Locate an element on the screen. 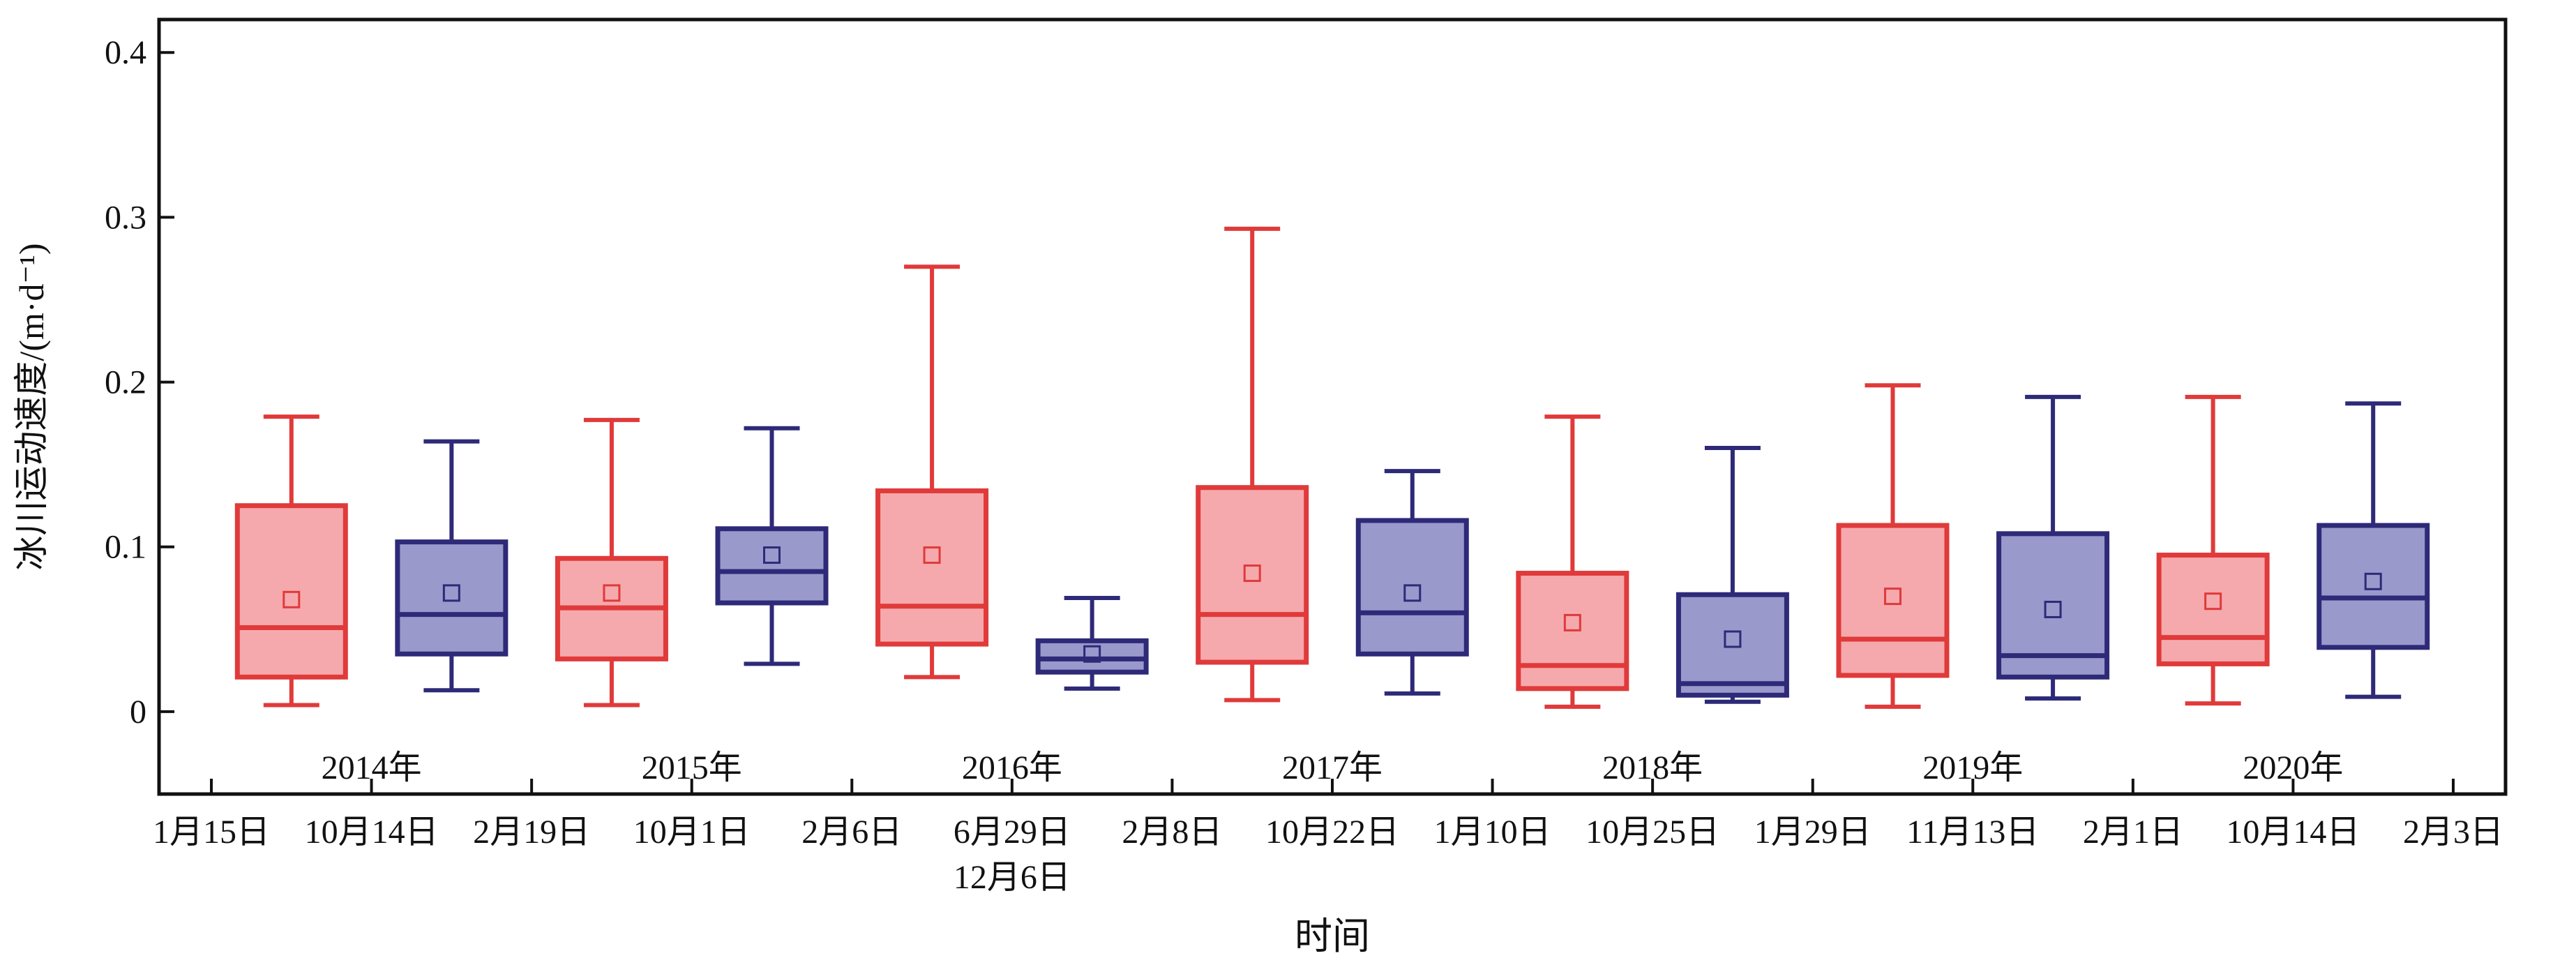 The width and height of the screenshot is (2576, 965). y-tick-label: 0.4 is located at coordinates (125, 52).